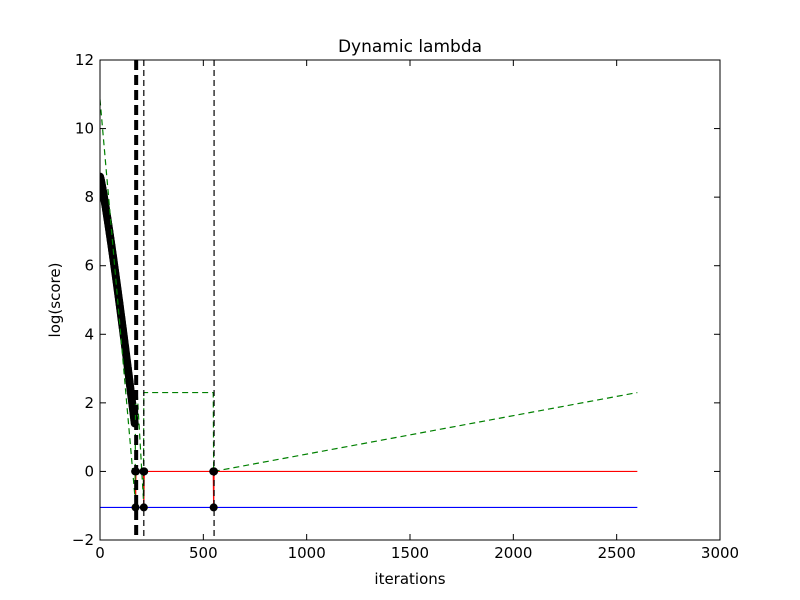  I want to click on x-tick-label: 2500, so click(617, 553).